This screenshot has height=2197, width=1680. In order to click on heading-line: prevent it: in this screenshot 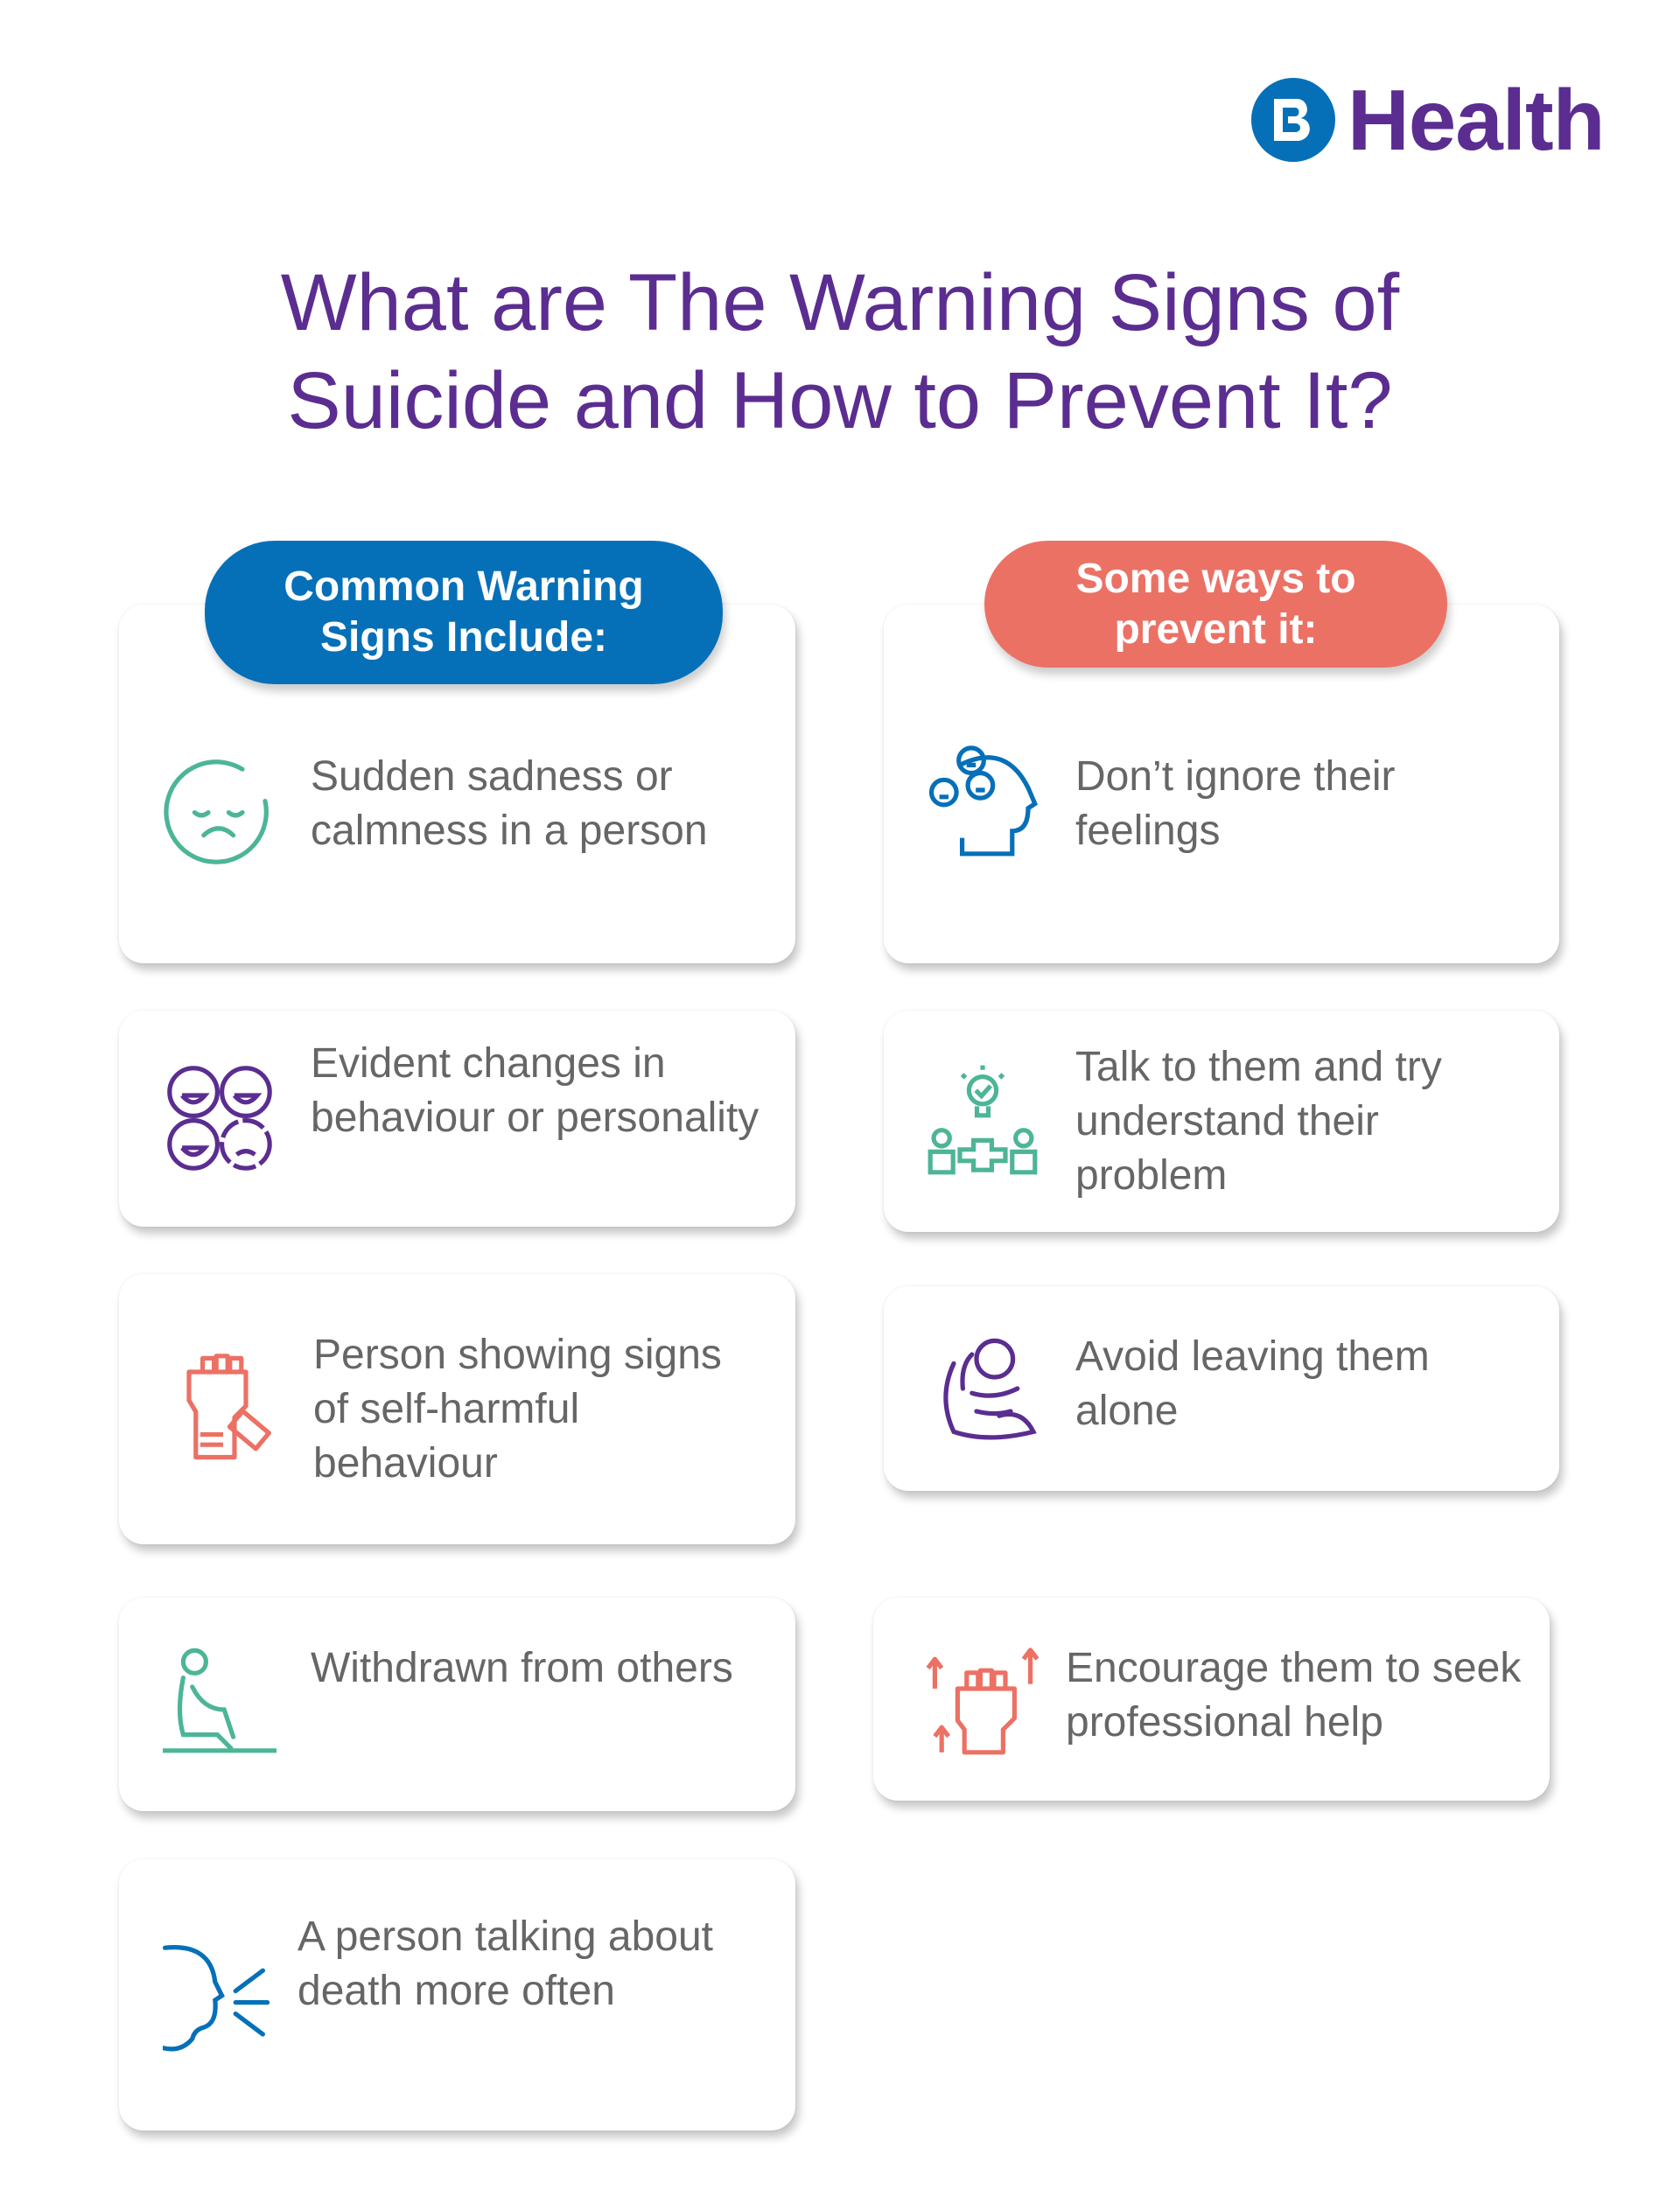, I will do `click(1216, 629)`.